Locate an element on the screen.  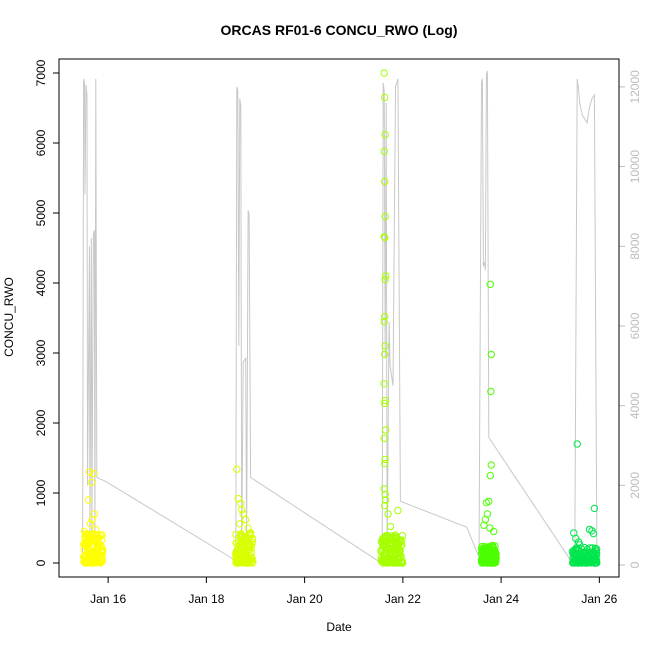
y2-tick-label-0: 0 is located at coordinates (635, 564).